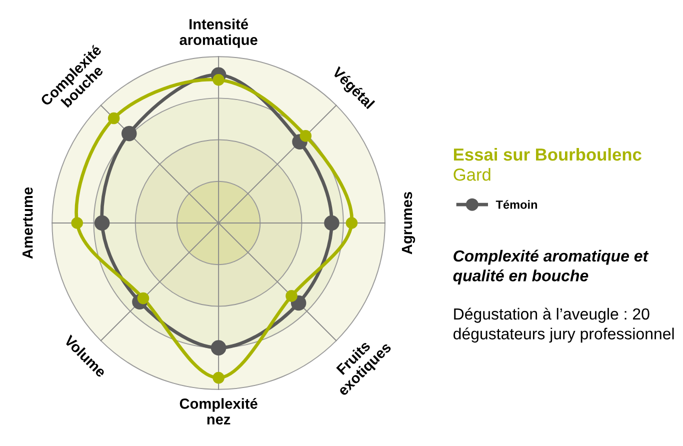 The height and width of the screenshot is (446, 683). I want to click on spoke-label: Complexité nez, so click(219, 411).